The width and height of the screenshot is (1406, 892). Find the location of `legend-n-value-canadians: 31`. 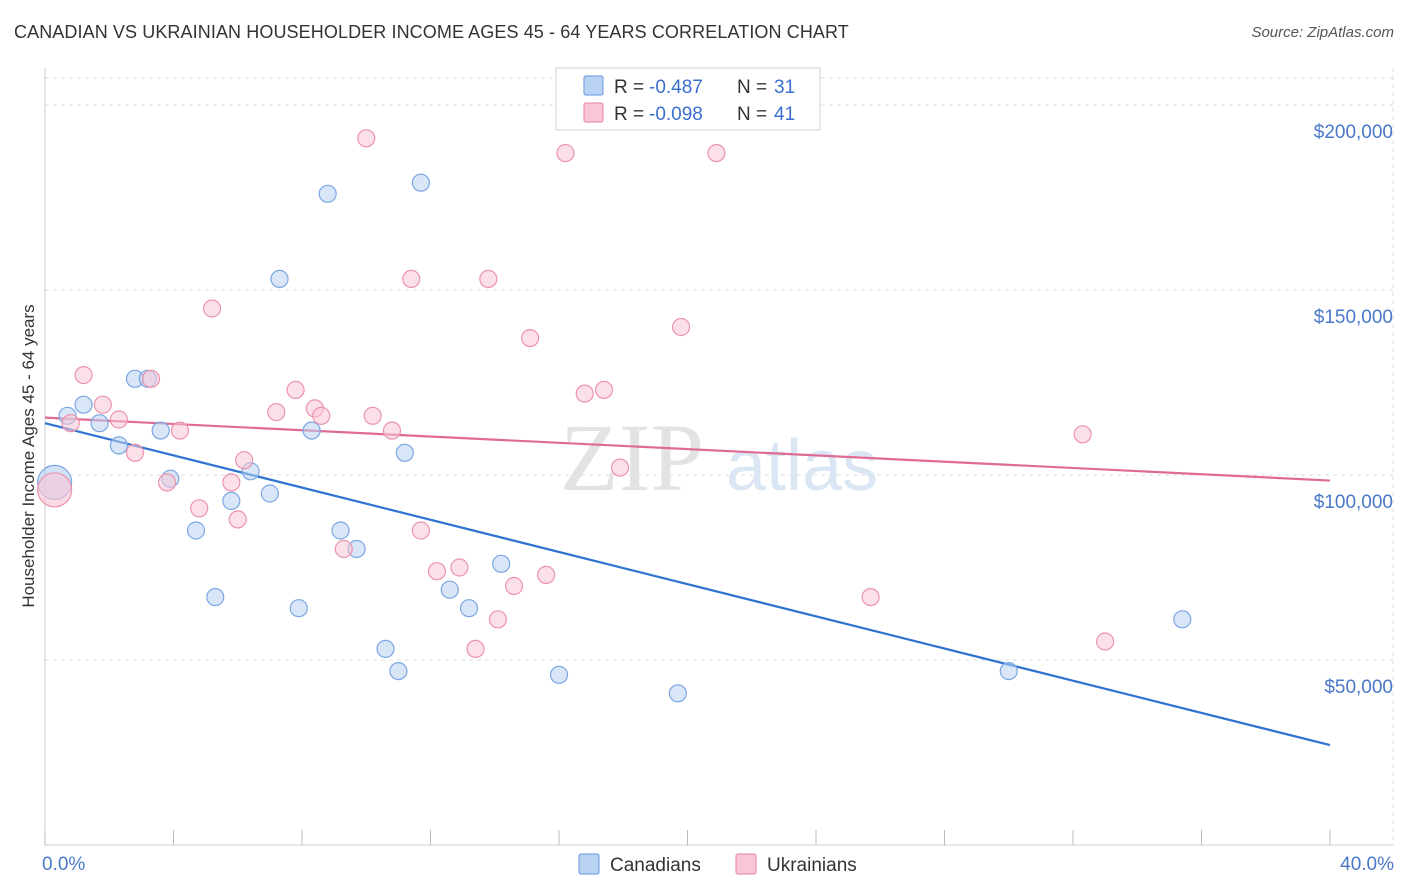

legend-n-value-canadians: 31 is located at coordinates (784, 87).